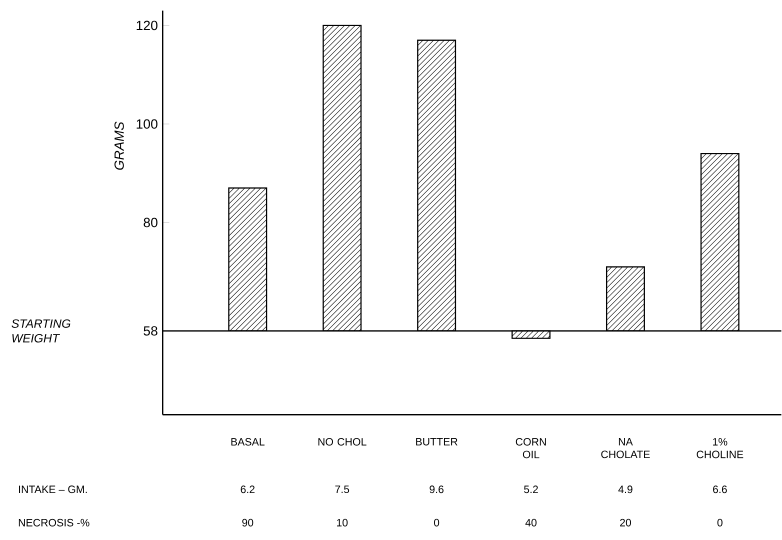 The height and width of the screenshot is (540, 782). Describe the element at coordinates (119, 146) in the screenshot. I see `y-axis-title: GRAMS` at that location.